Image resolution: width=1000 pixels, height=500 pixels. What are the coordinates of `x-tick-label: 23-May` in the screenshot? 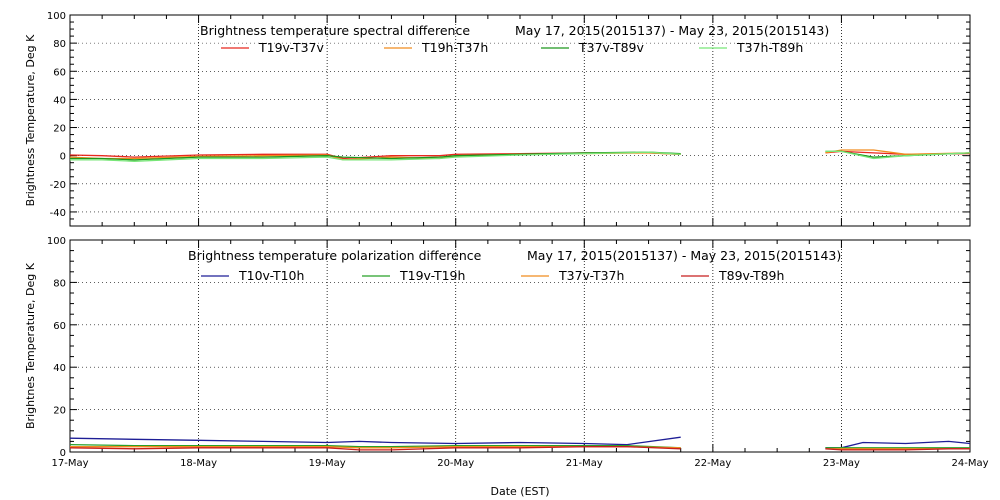 It's located at (841, 463).